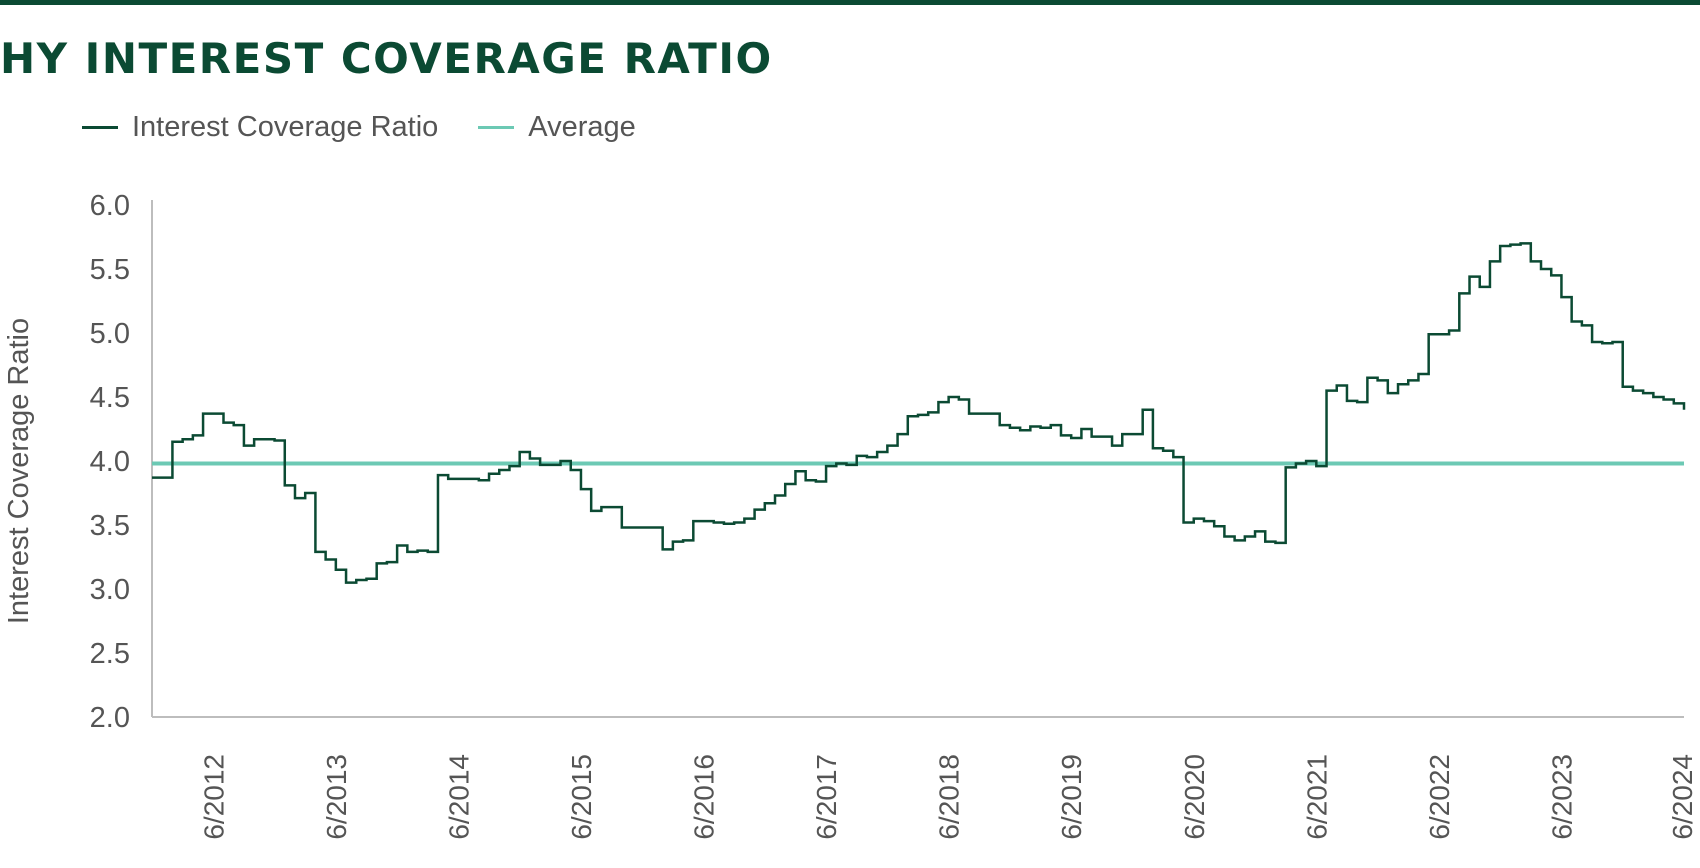 This screenshot has height=868, width=1700. What do you see at coordinates (110, 398) in the screenshot?
I see `y-tick-label: 4.5` at bounding box center [110, 398].